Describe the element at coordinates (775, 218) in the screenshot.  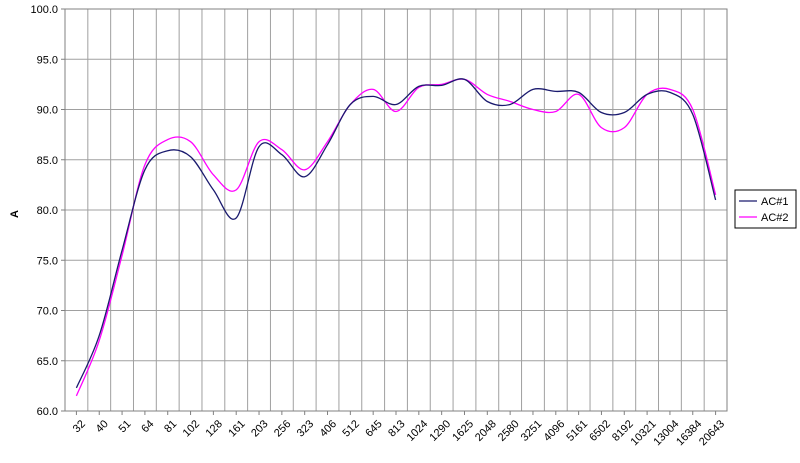
I see `legend-label-ac-2: AC#2` at that location.